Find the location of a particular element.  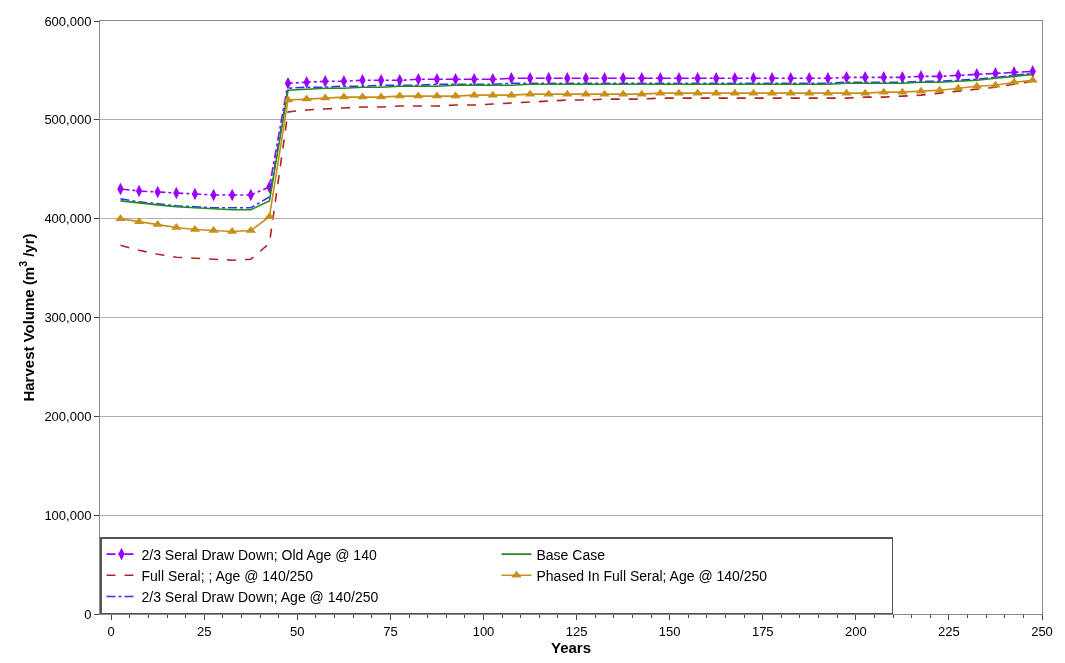

x-tick-label: 150 is located at coordinates (669, 631).